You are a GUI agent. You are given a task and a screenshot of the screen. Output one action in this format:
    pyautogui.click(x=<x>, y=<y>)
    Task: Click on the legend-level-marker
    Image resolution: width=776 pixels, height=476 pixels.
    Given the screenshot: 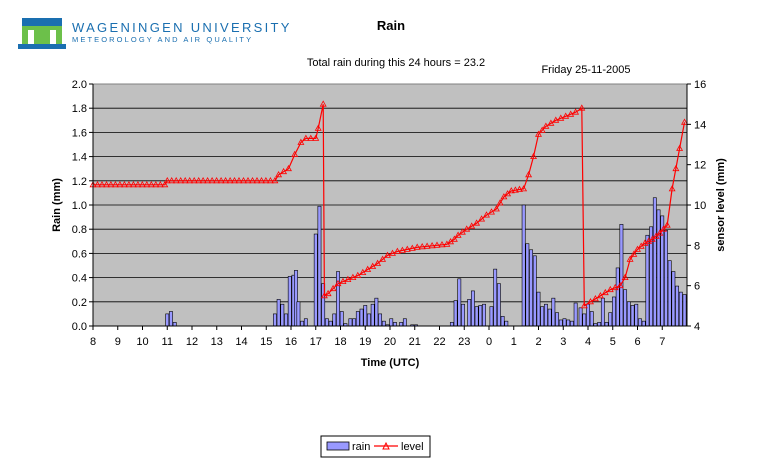 What is the action you would take?
    pyautogui.click(x=386, y=445)
    